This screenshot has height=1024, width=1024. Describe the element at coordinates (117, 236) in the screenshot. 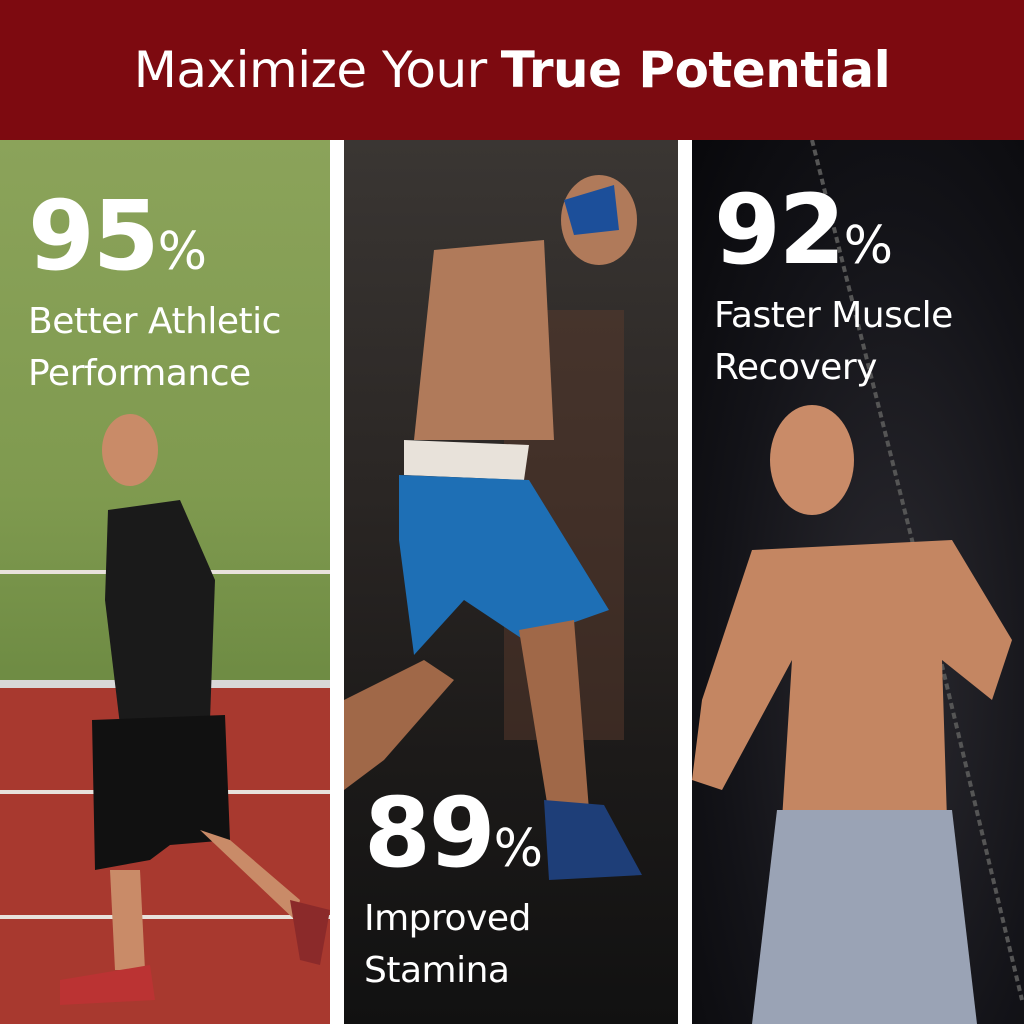

I see `stat-value: 95%` at that location.